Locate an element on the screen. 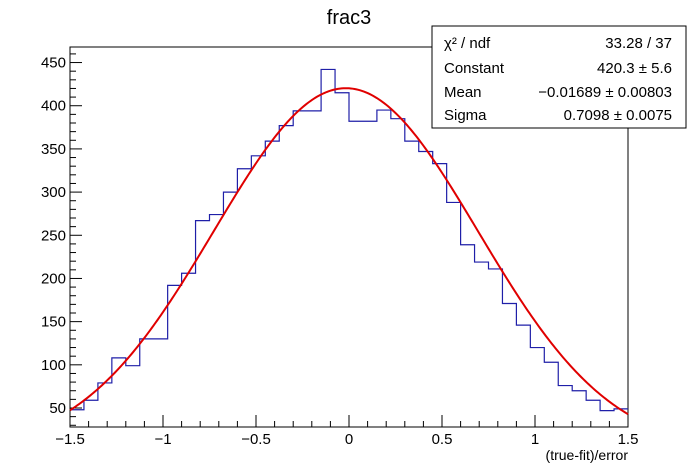 This screenshot has width=698, height=476. chart-title: frac3 is located at coordinates (349, 18).